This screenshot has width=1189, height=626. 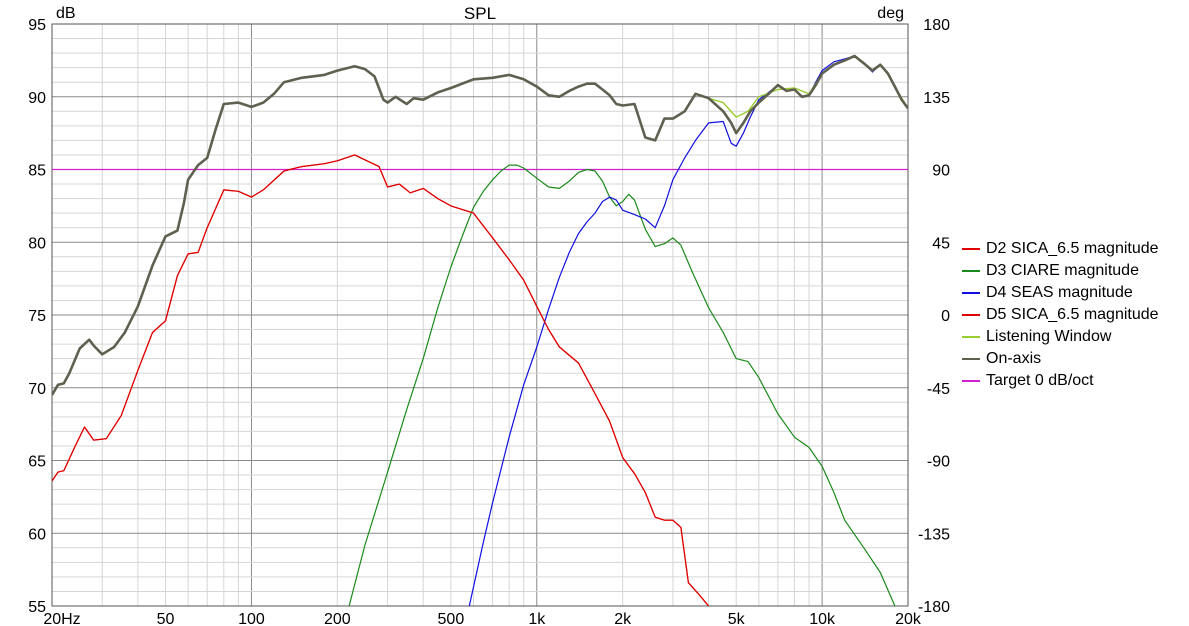 I want to click on y2-tick-label: 45, so click(x=941, y=243).